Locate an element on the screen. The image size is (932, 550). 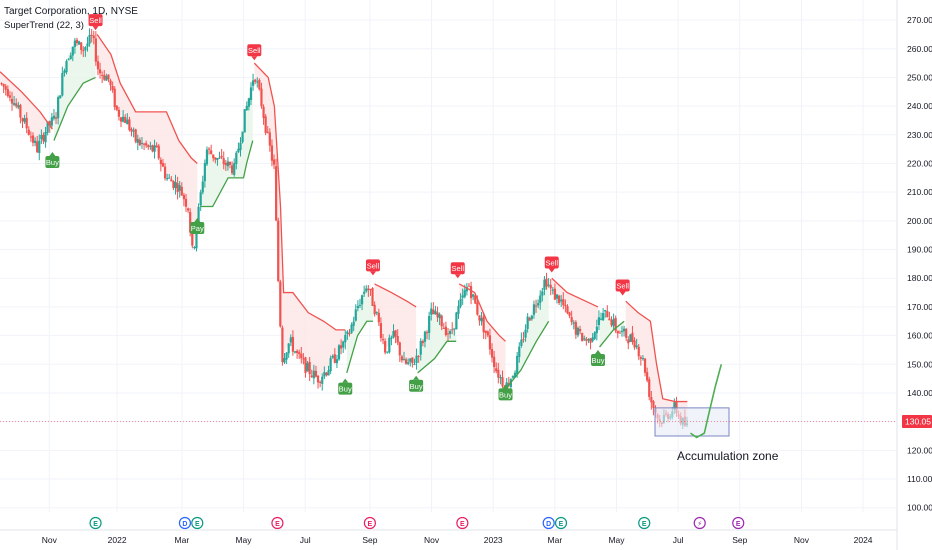
event-glyph: E is located at coordinates (370, 524).